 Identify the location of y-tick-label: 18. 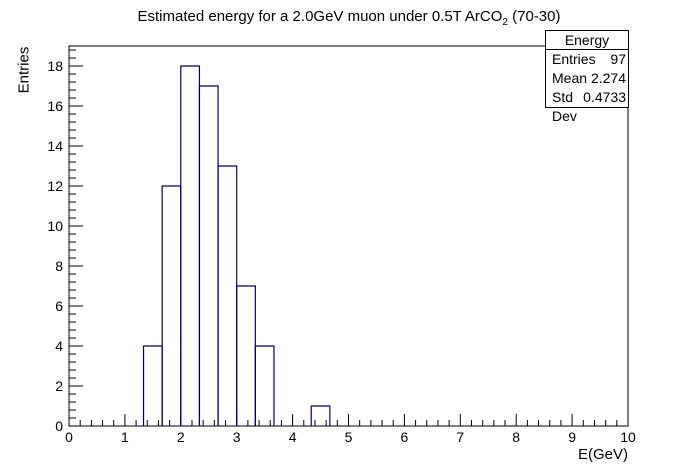
(55, 66).